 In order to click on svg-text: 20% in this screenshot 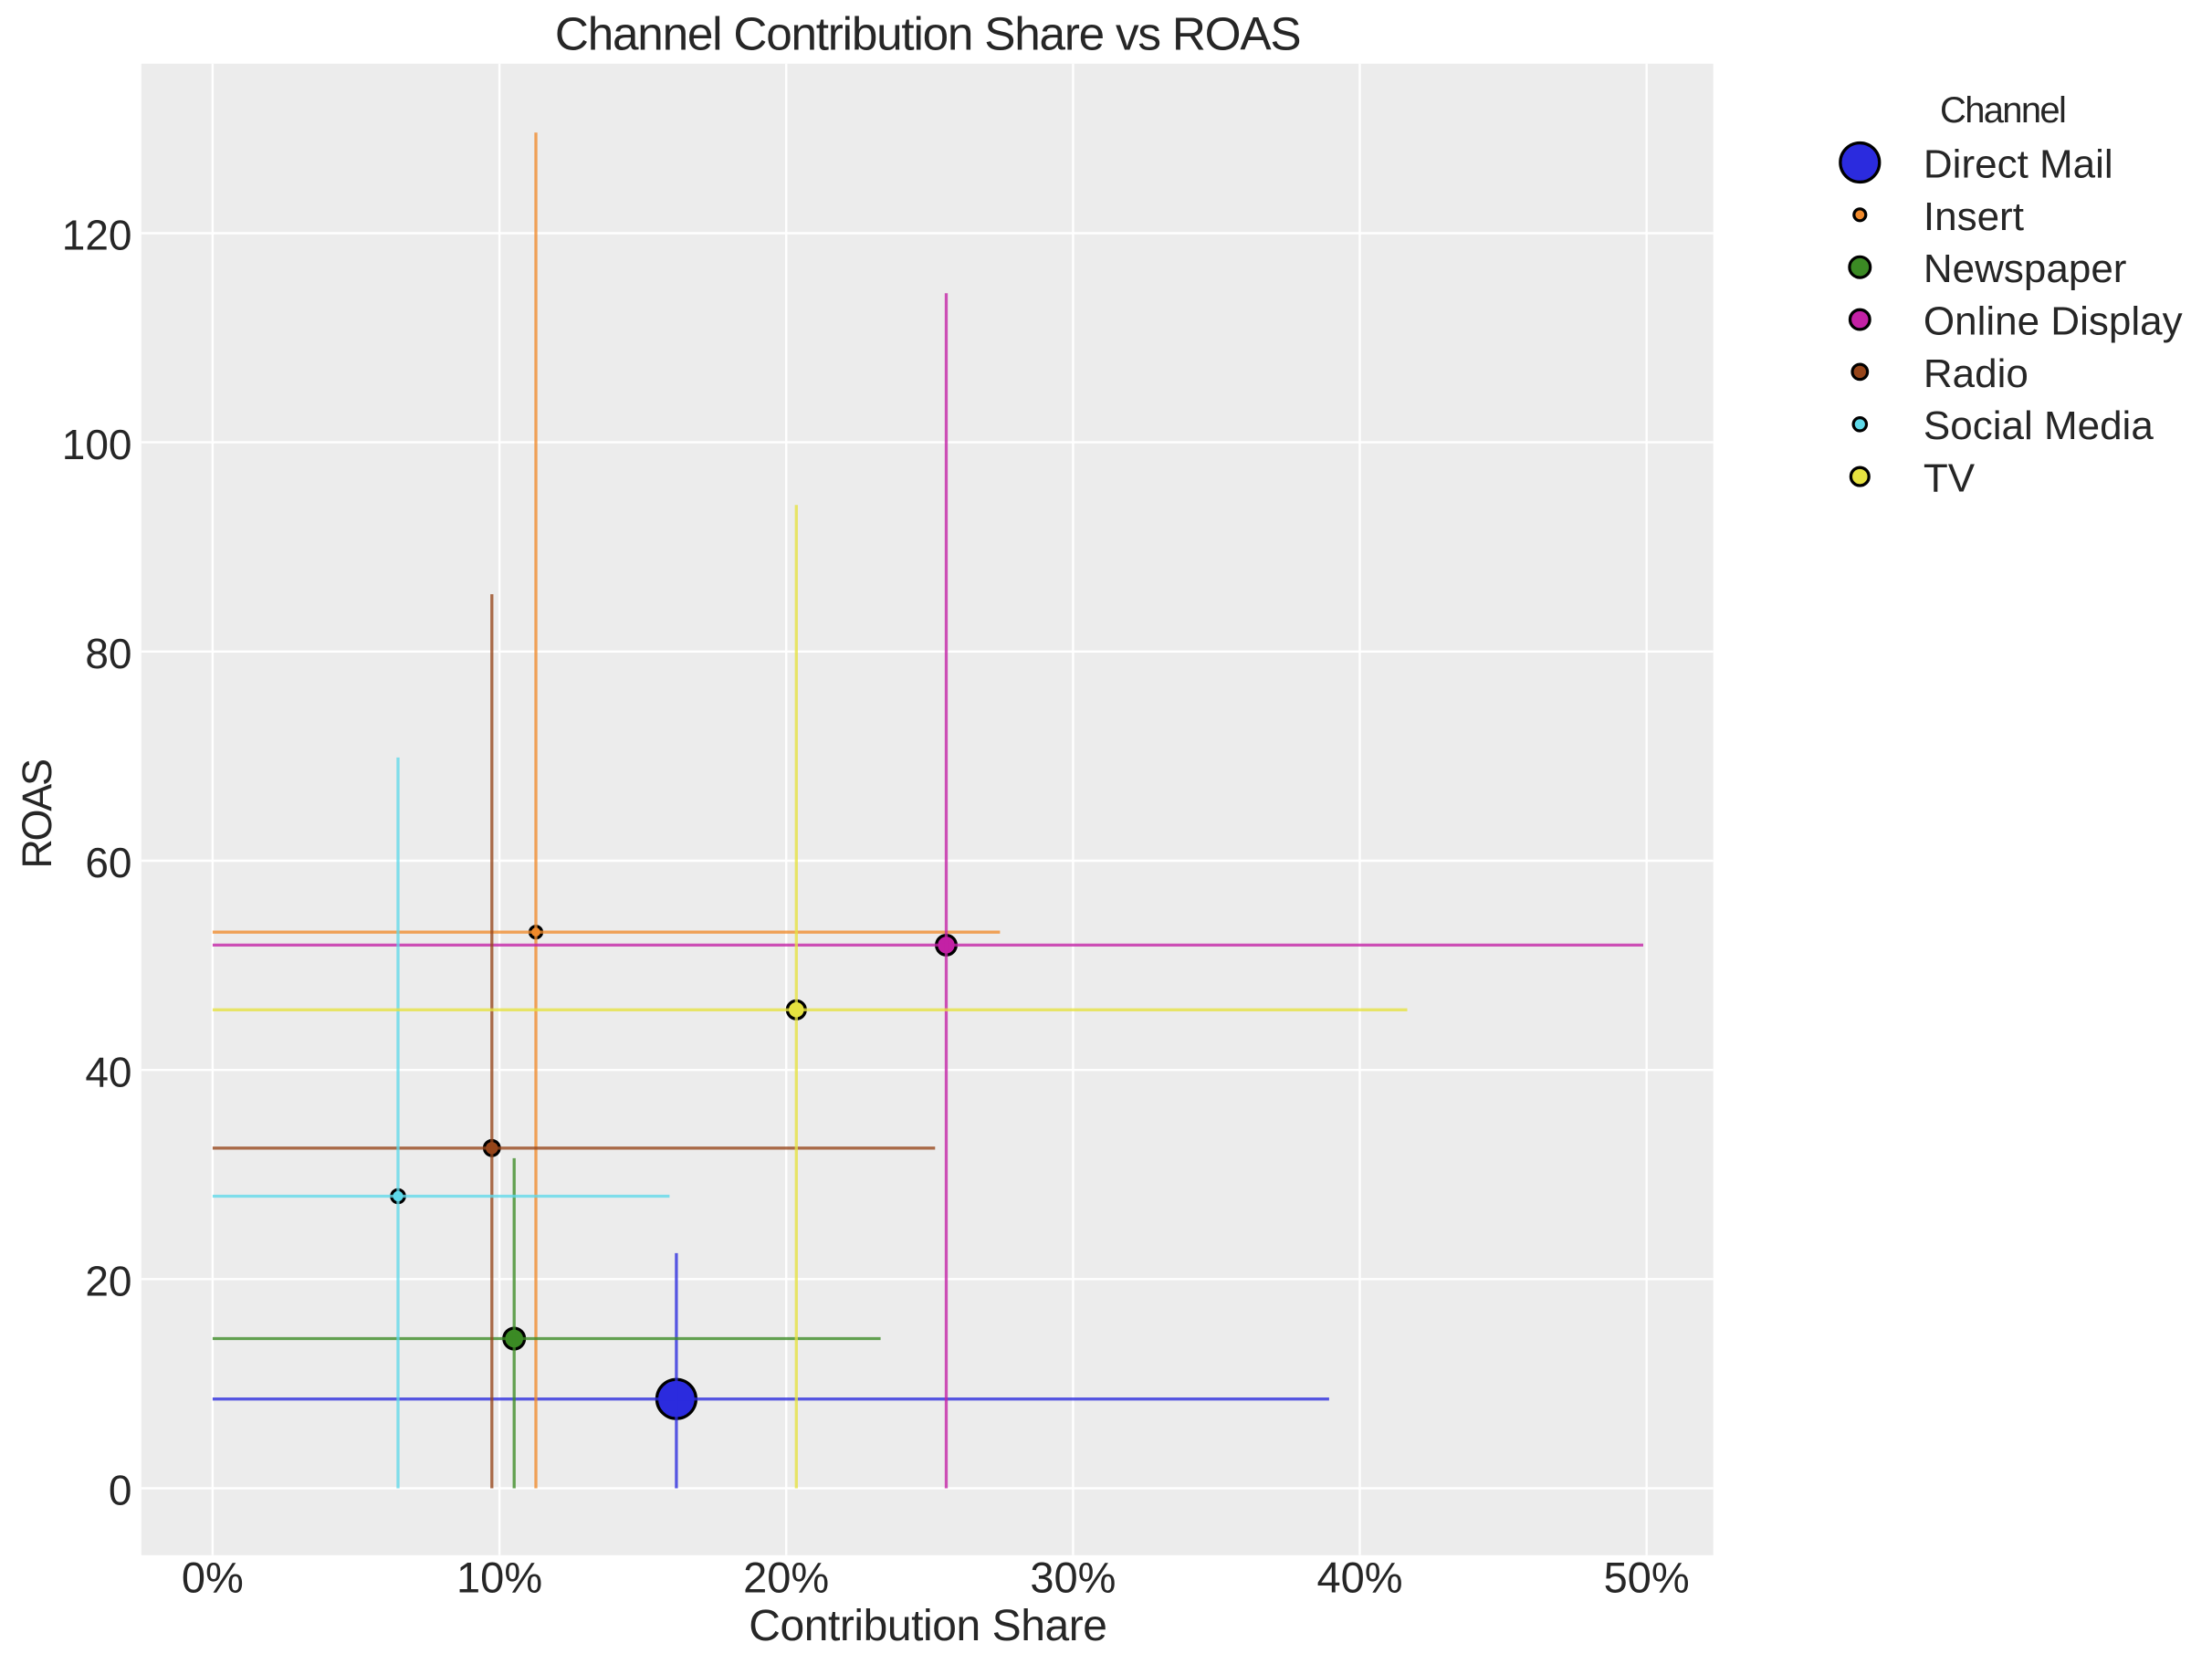, I will do `click(786, 1578)`.